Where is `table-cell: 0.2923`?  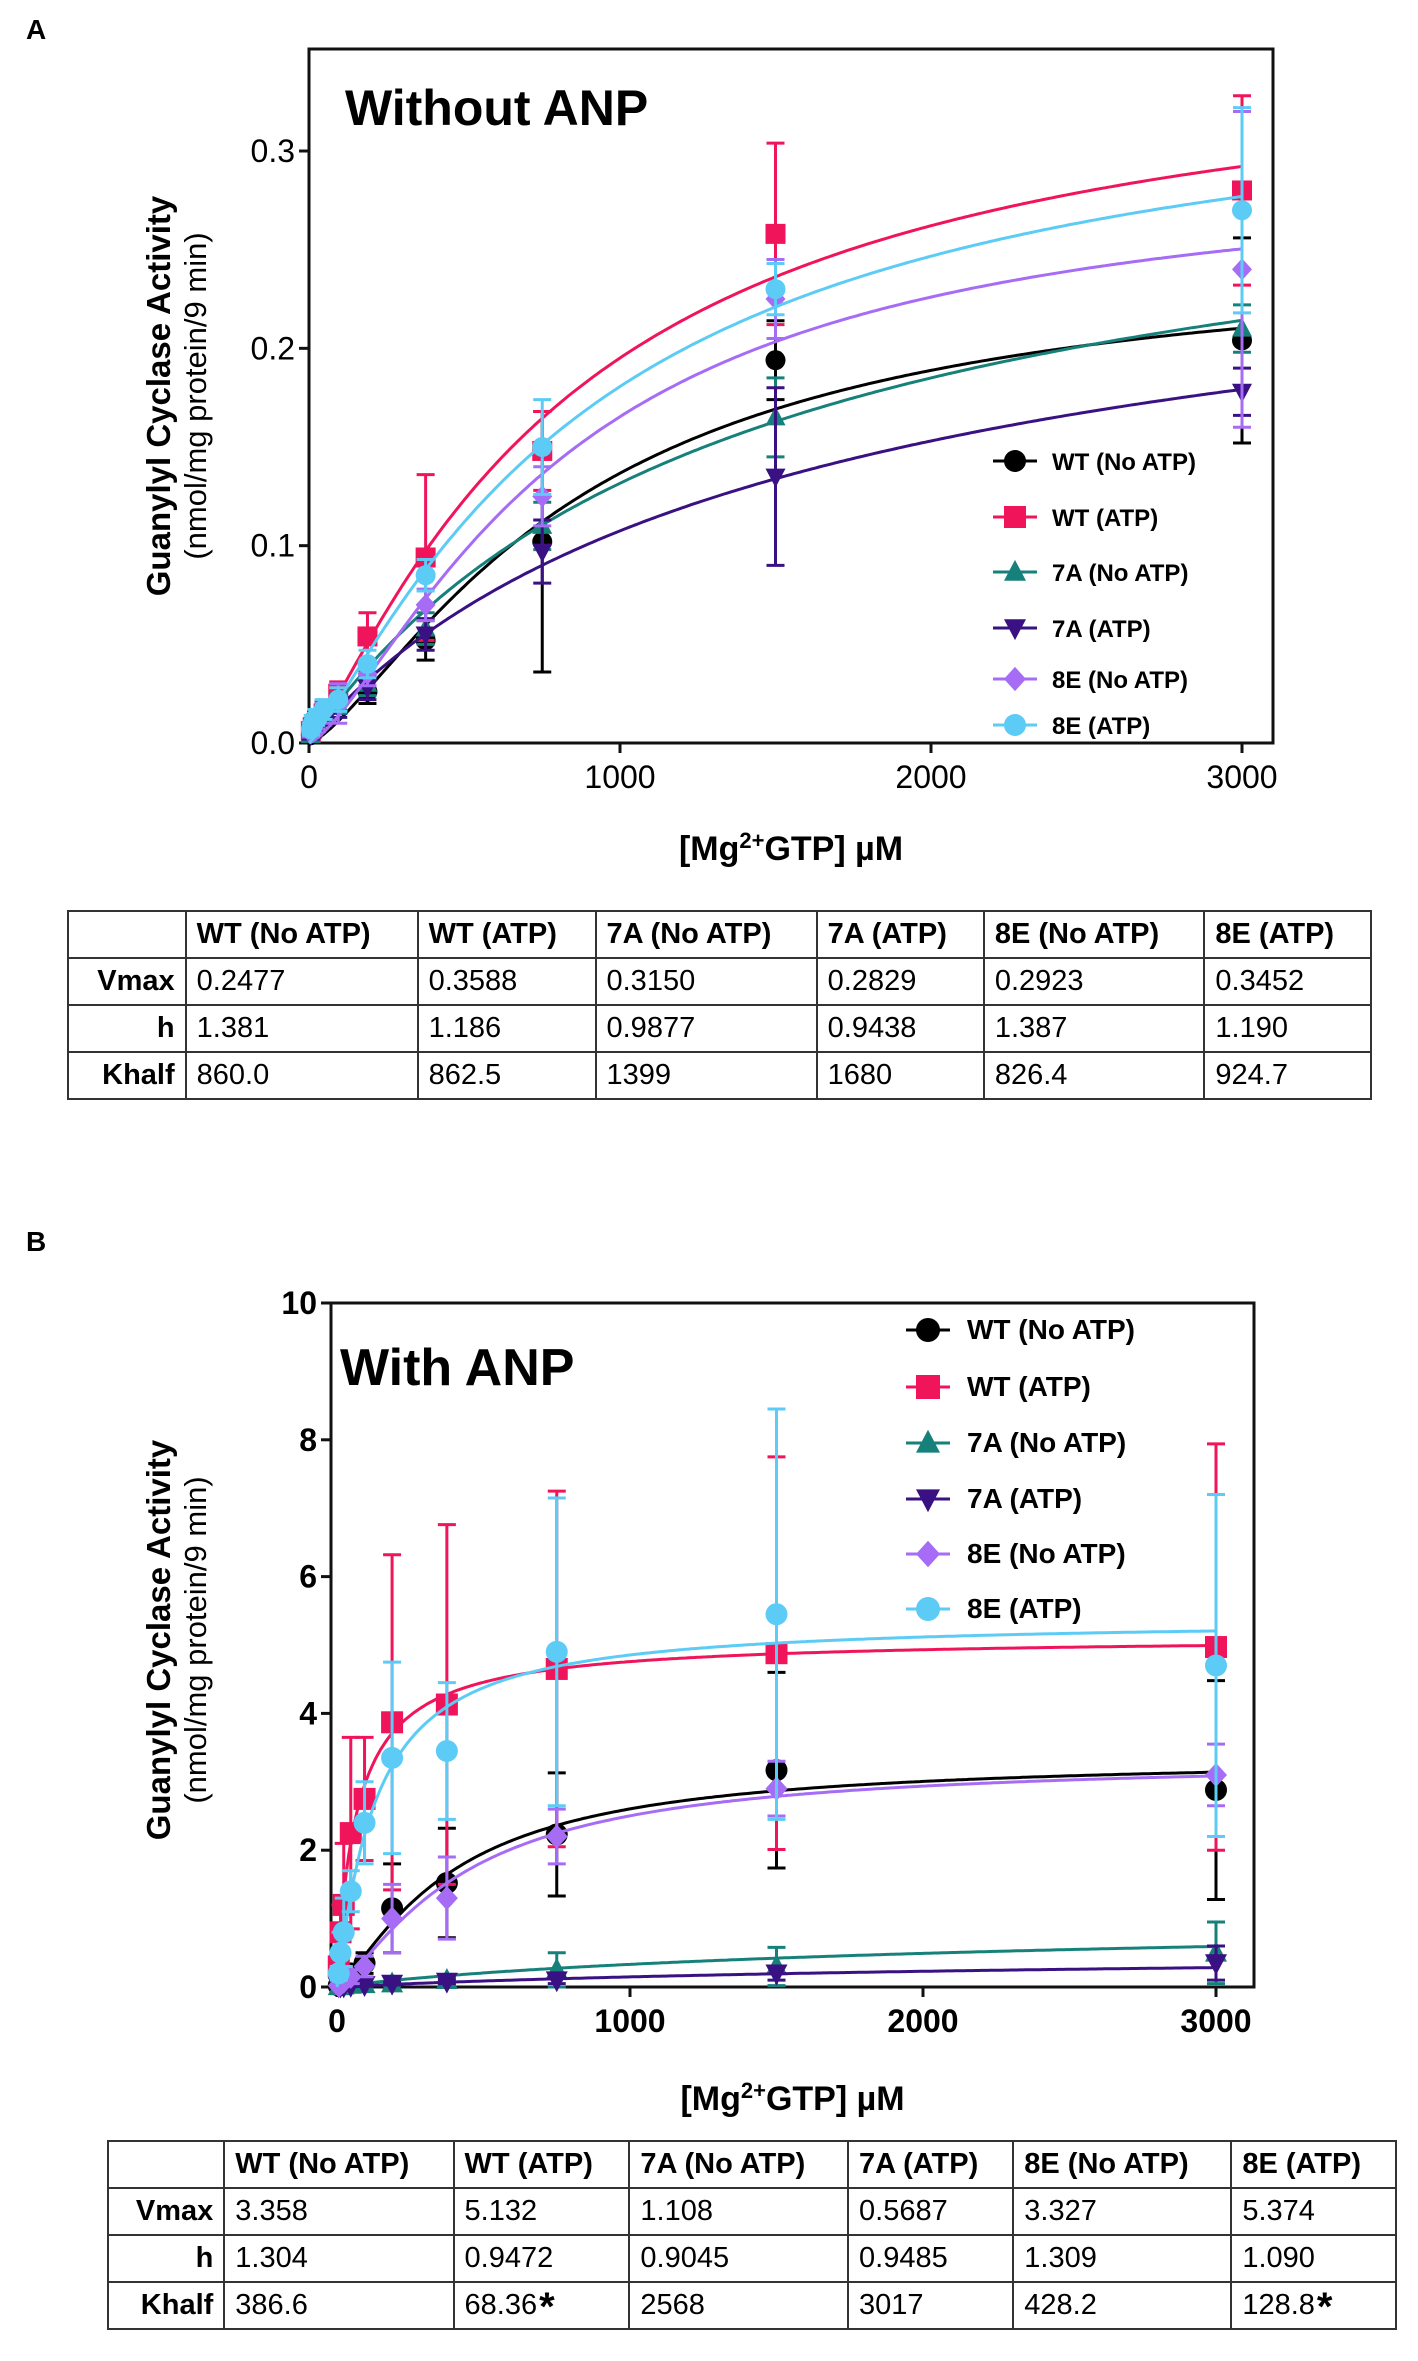
table-cell: 0.2923 is located at coordinates (1094, 981).